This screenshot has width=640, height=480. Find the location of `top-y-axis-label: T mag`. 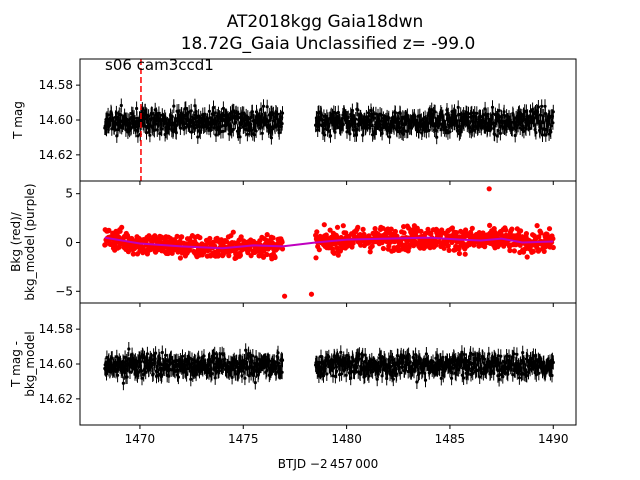

top-y-axis-label: T mag is located at coordinates (18, 120).